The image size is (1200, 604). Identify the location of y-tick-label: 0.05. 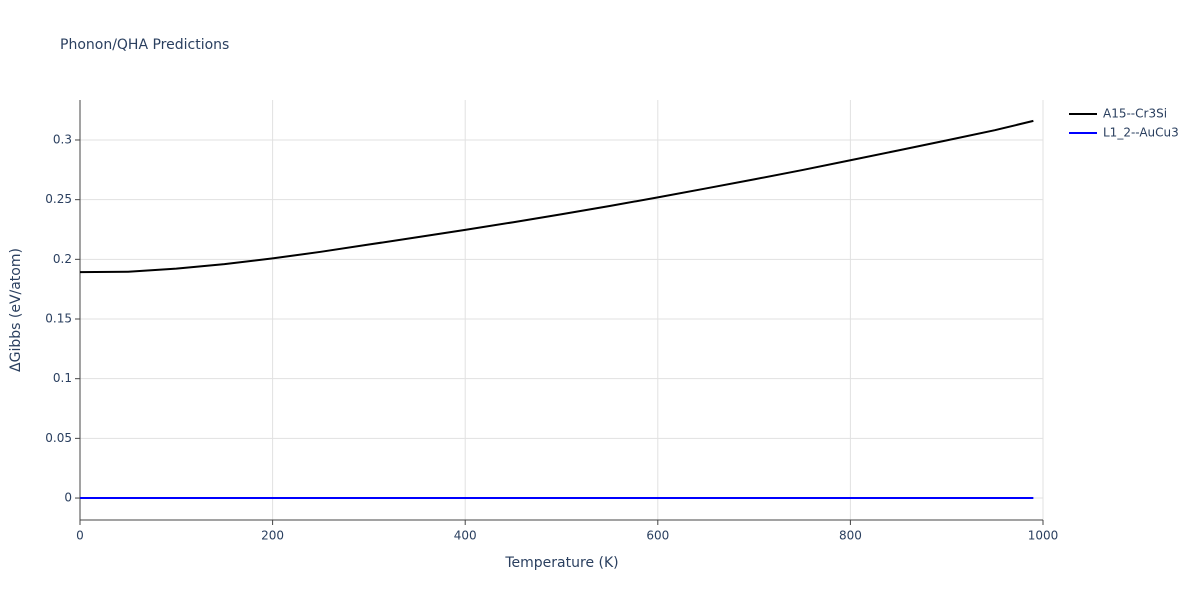
(58, 438).